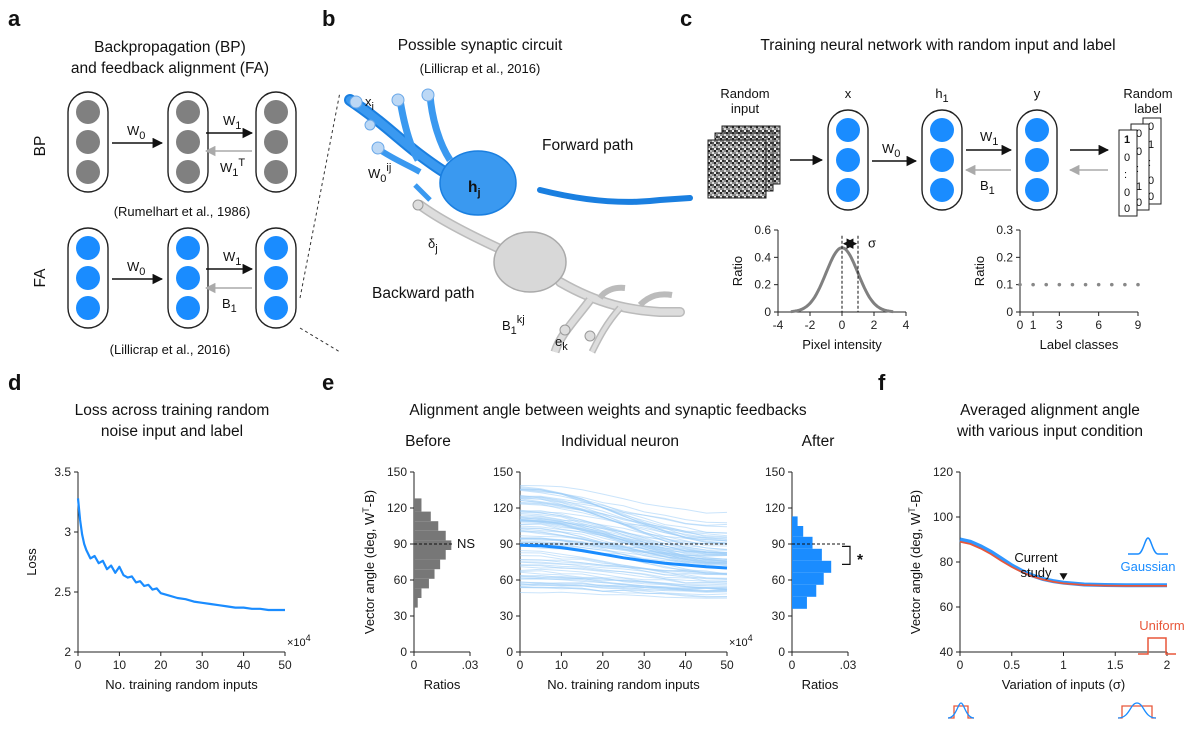  I want to click on panel-letter-e: e, so click(328, 382).